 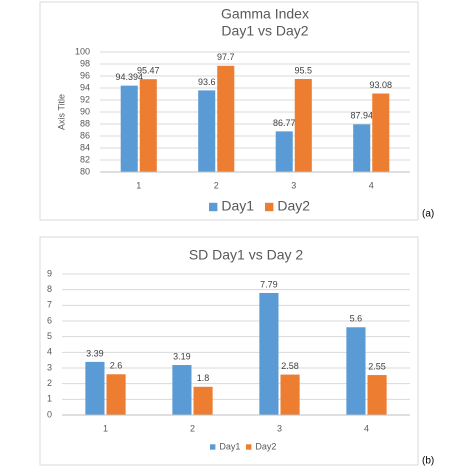 What do you see at coordinates (82, 51) in the screenshot?
I see `y-tick-label: 100` at bounding box center [82, 51].